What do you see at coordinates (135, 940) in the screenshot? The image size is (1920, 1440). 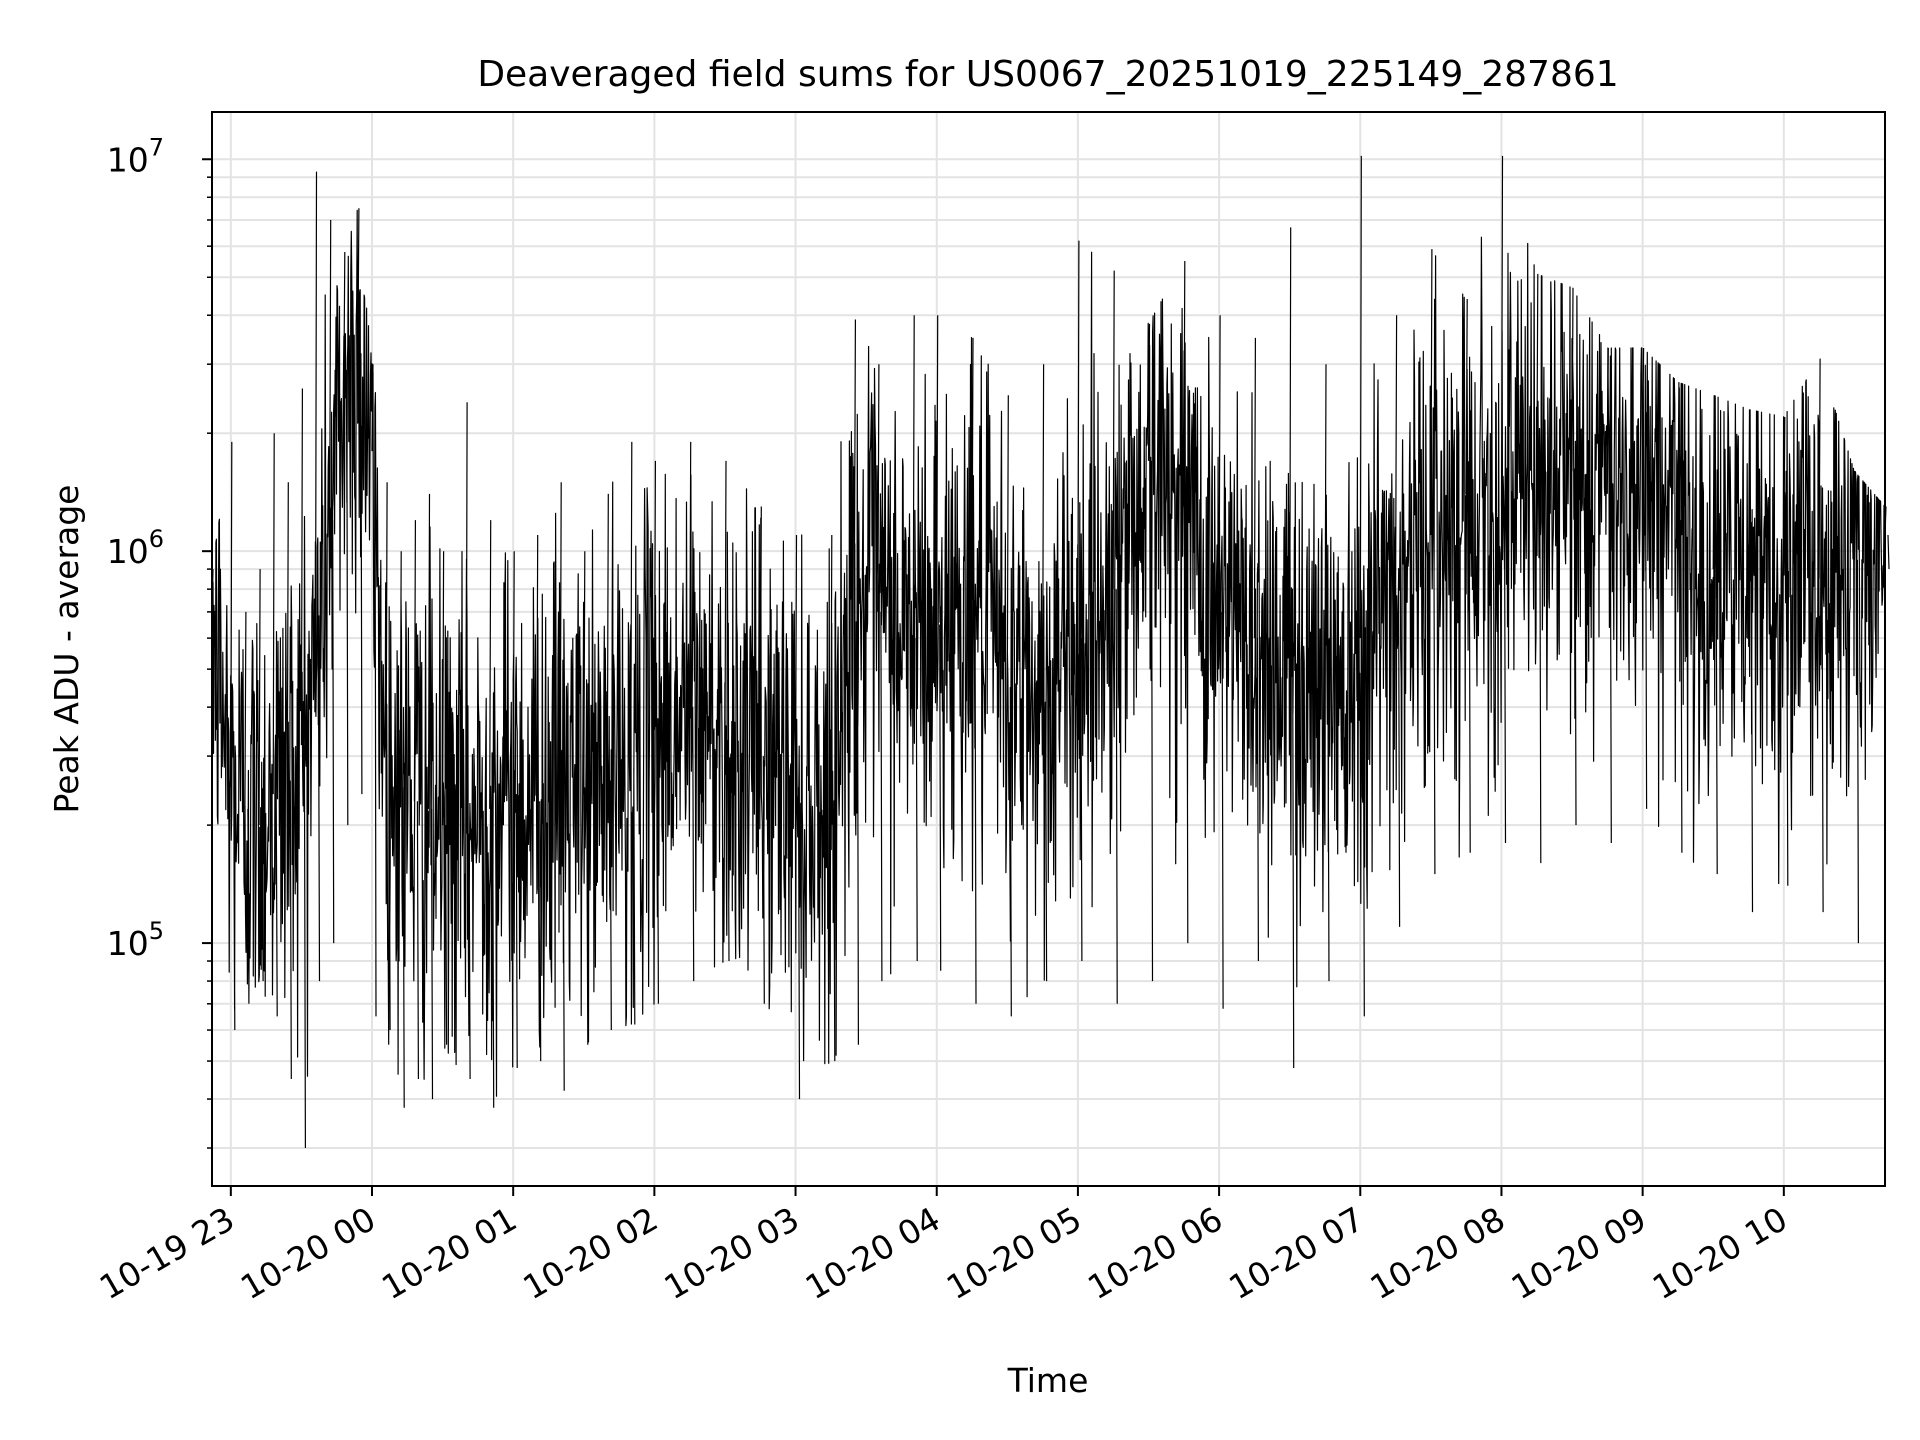 I see `y-tick-label: 10⁵` at bounding box center [135, 940].